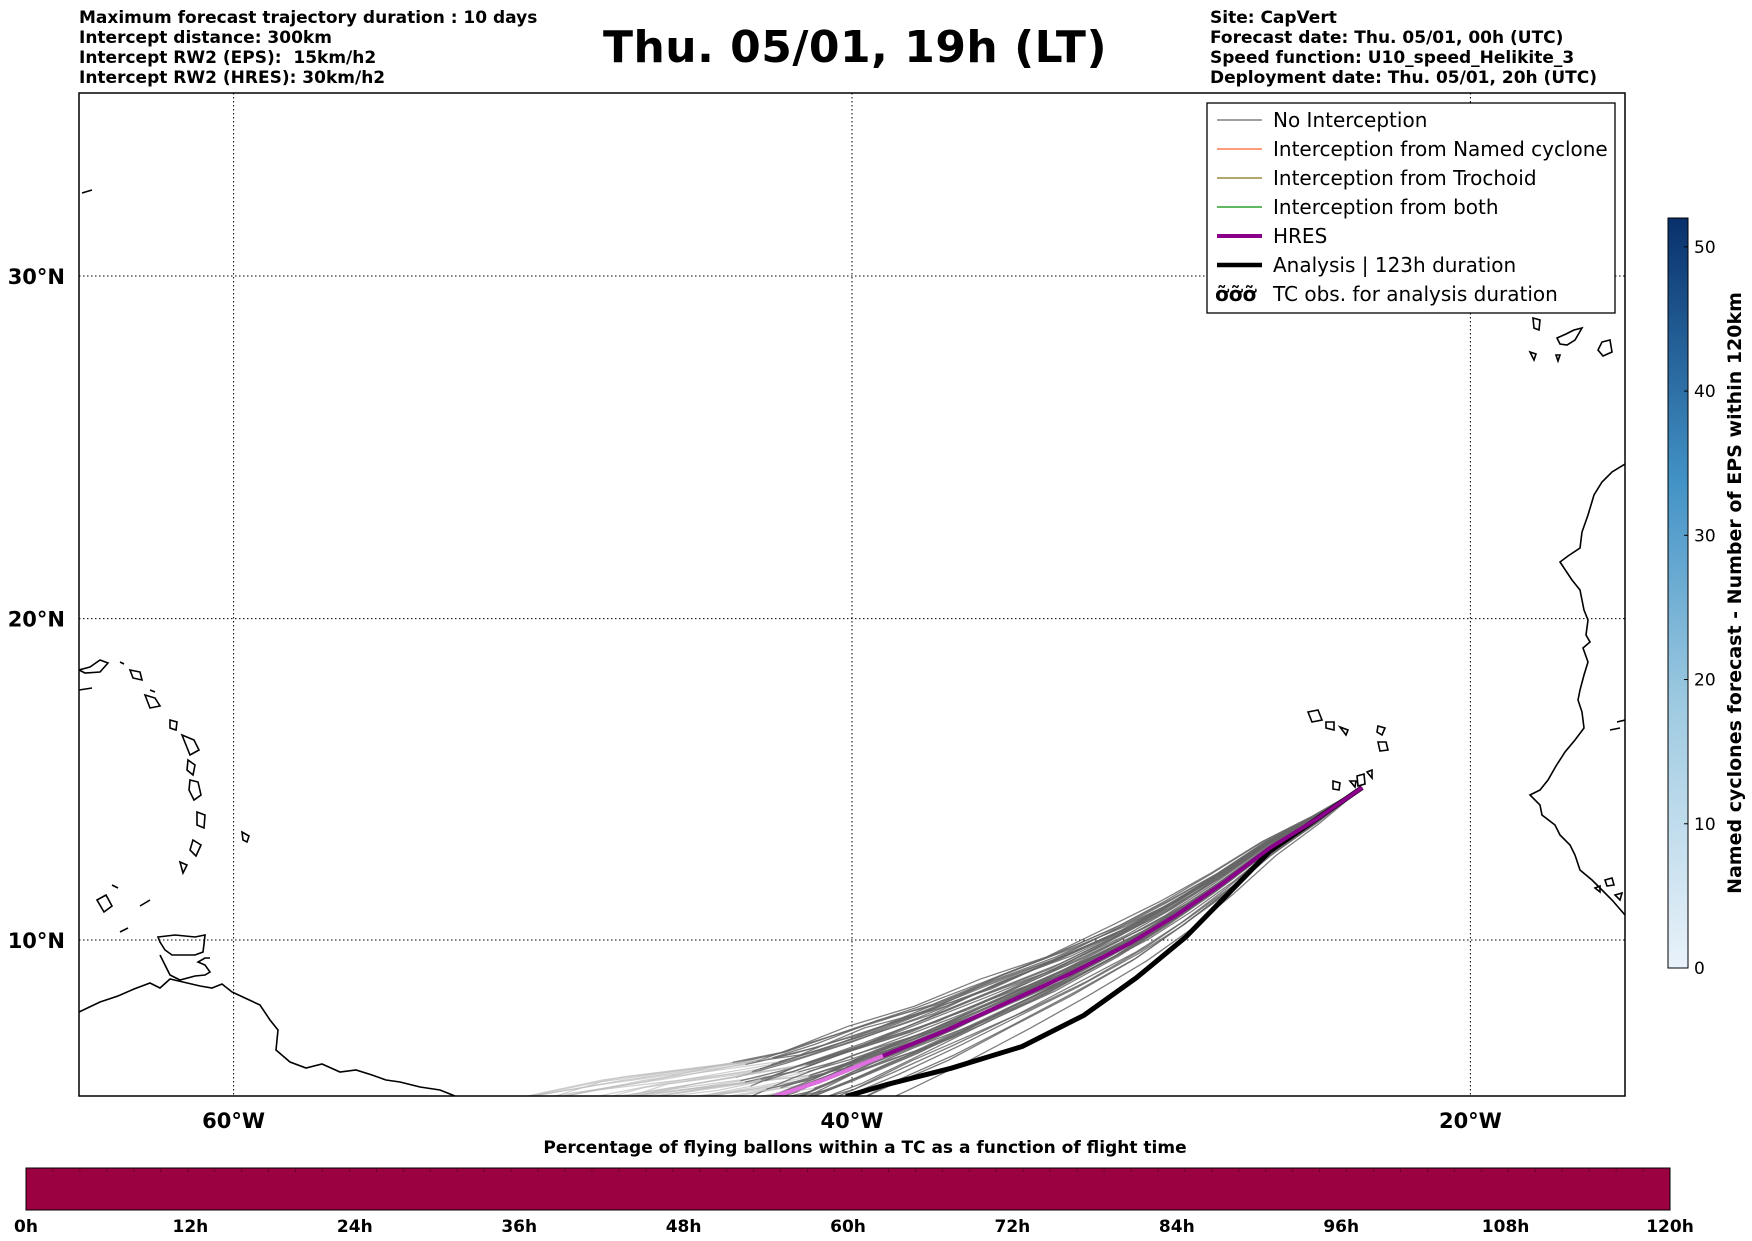 The height and width of the screenshot is (1241, 1752). I want to click on legend-label: Interception from Named cyclone, so click(1440, 149).